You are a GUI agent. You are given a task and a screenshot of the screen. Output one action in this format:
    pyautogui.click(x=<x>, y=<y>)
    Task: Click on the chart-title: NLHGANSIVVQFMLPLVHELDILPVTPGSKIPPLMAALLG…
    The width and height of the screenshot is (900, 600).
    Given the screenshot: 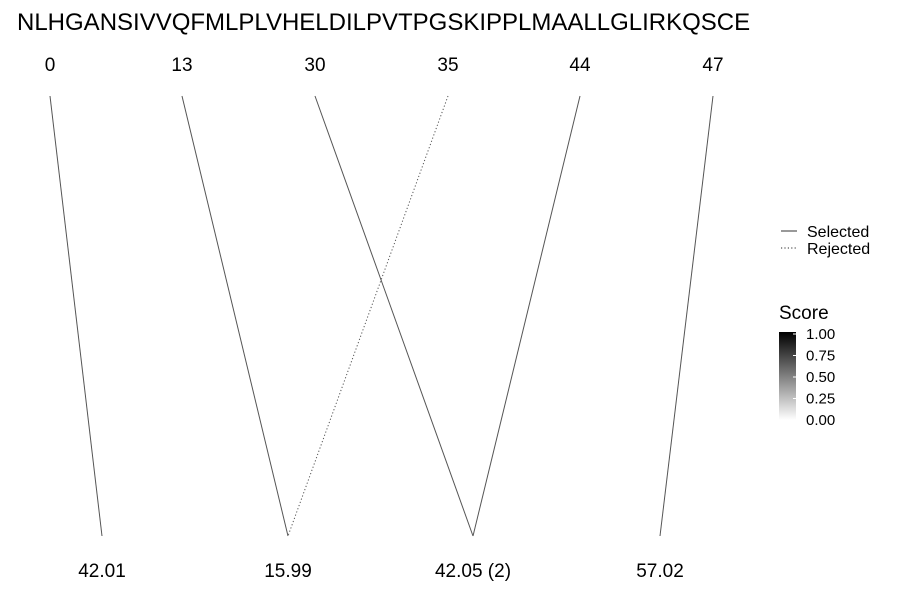 What is the action you would take?
    pyautogui.click(x=383, y=22)
    